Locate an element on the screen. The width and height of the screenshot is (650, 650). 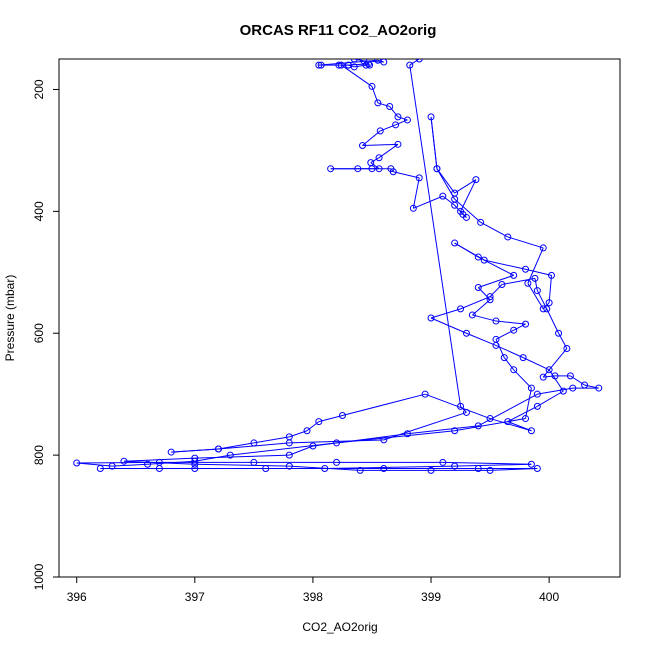
y-axis-label: Pressure (mbar) is located at coordinates (10, 318).